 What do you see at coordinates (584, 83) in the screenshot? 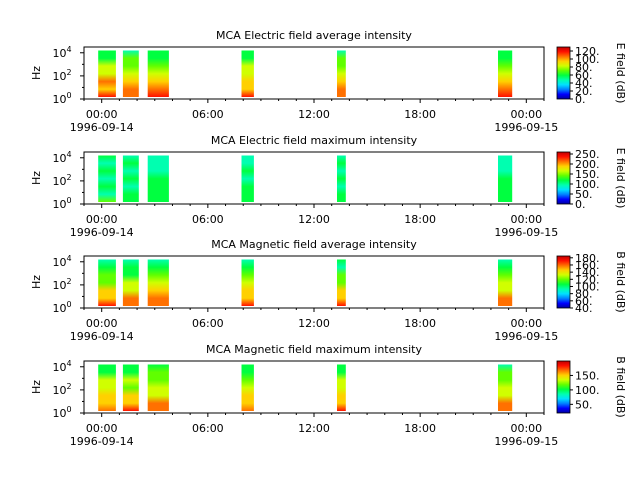
I see `colorbar-tick-label: 40.` at bounding box center [584, 83].